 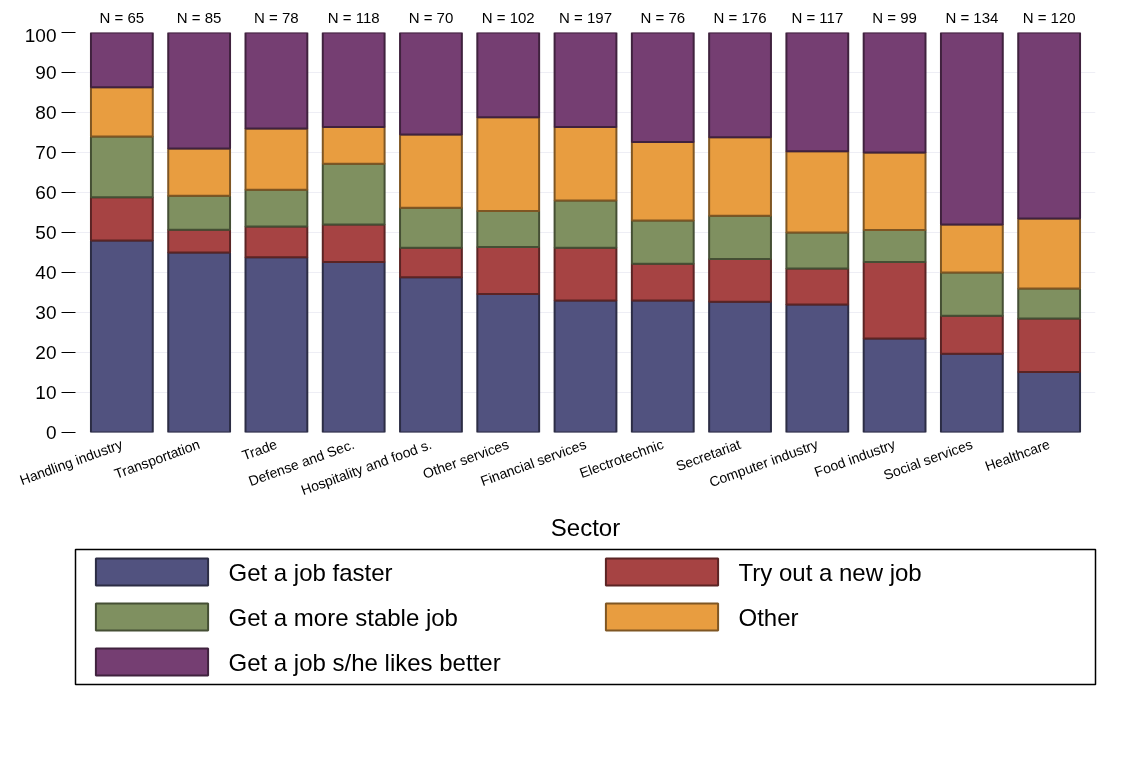 I want to click on annotation: N = 99, so click(x=894, y=17).